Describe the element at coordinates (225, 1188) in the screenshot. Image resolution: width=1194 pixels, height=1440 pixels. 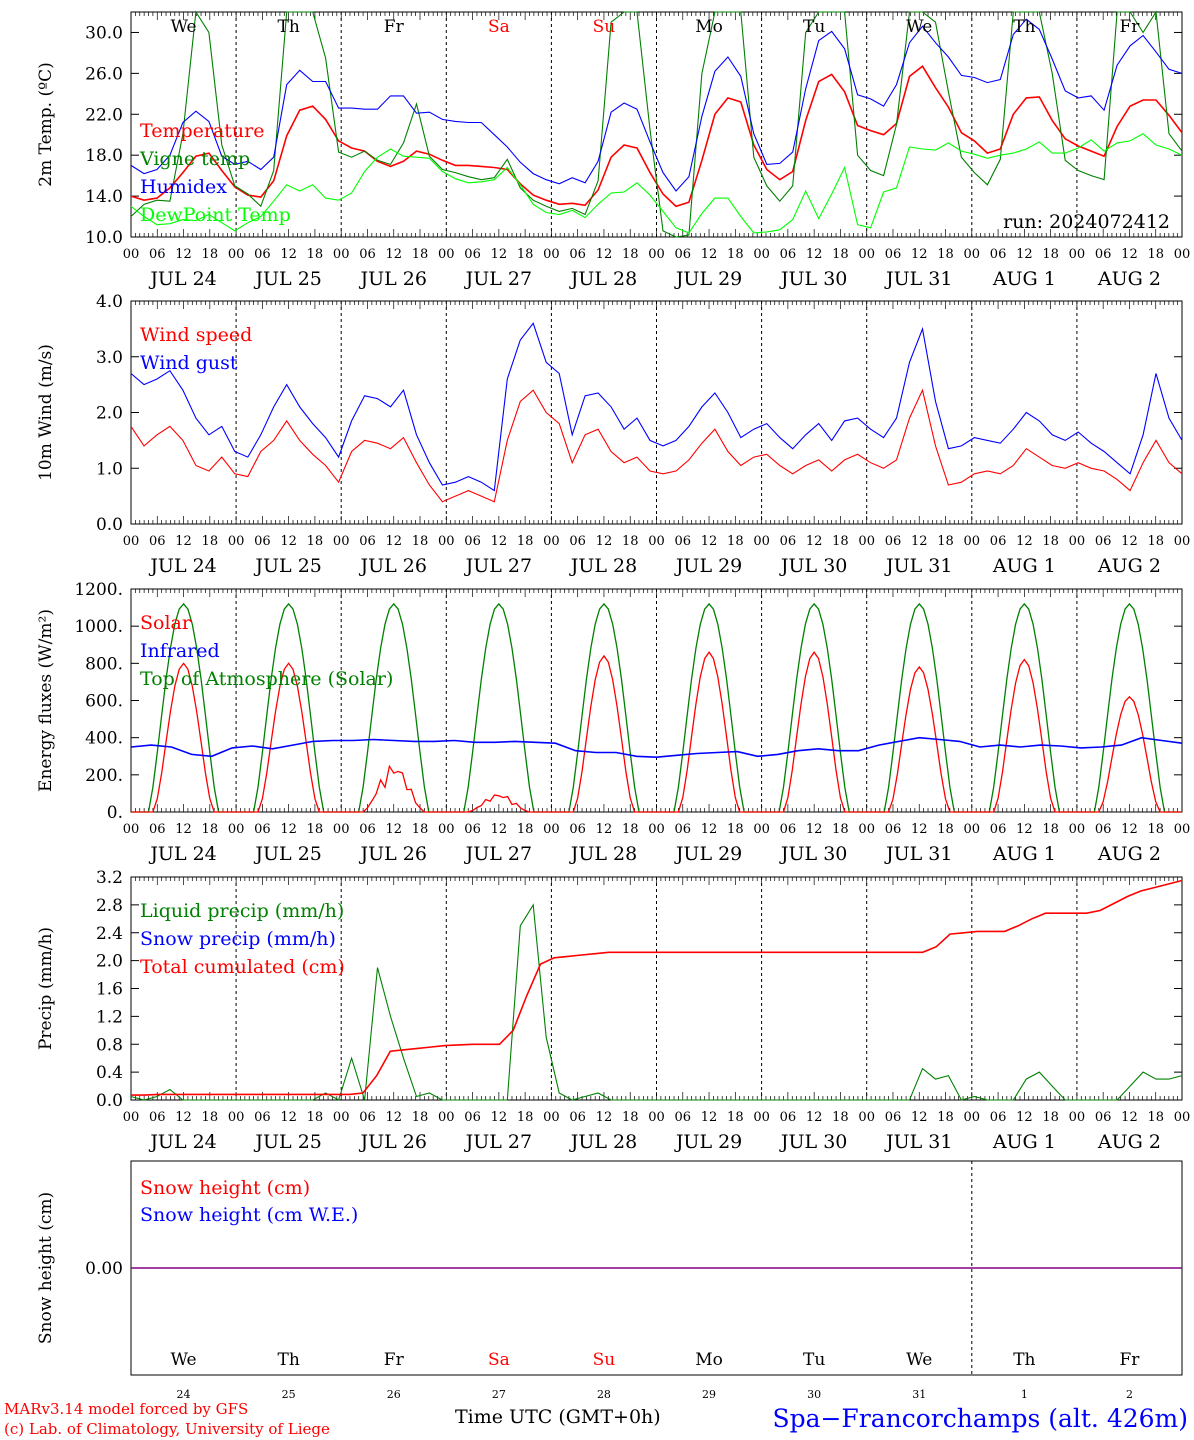
I see `legend-entry: Snow height (cm)` at that location.